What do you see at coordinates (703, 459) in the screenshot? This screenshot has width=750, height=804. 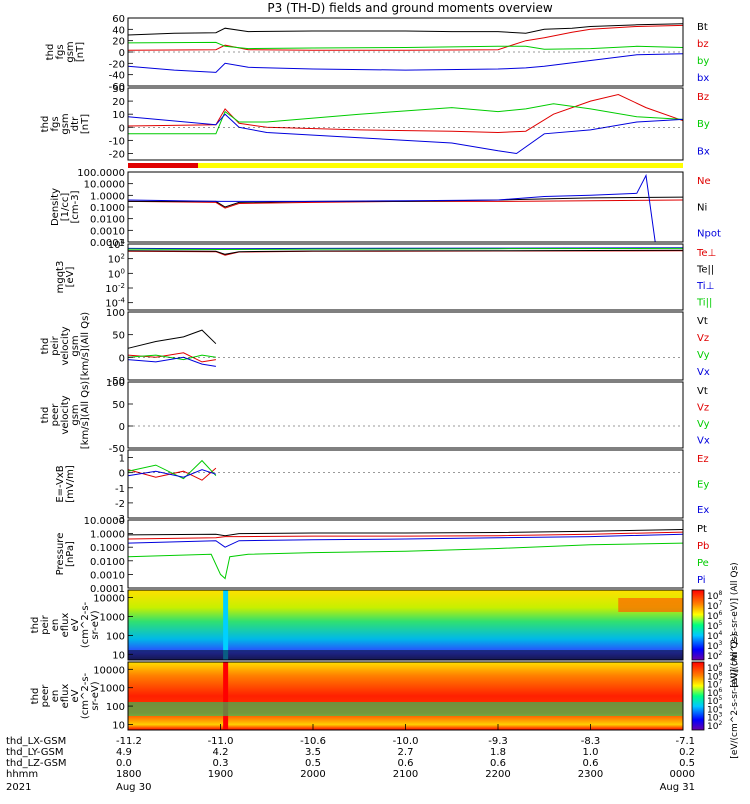 I see `legend-label: Ez` at bounding box center [703, 459].